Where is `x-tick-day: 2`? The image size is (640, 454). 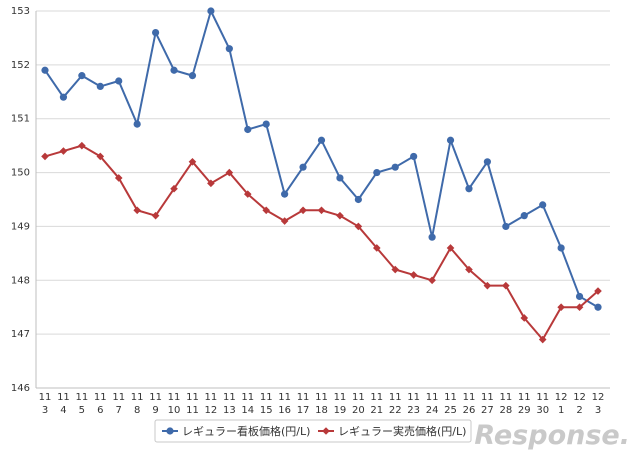
x-tick-day: 2 is located at coordinates (579, 410).